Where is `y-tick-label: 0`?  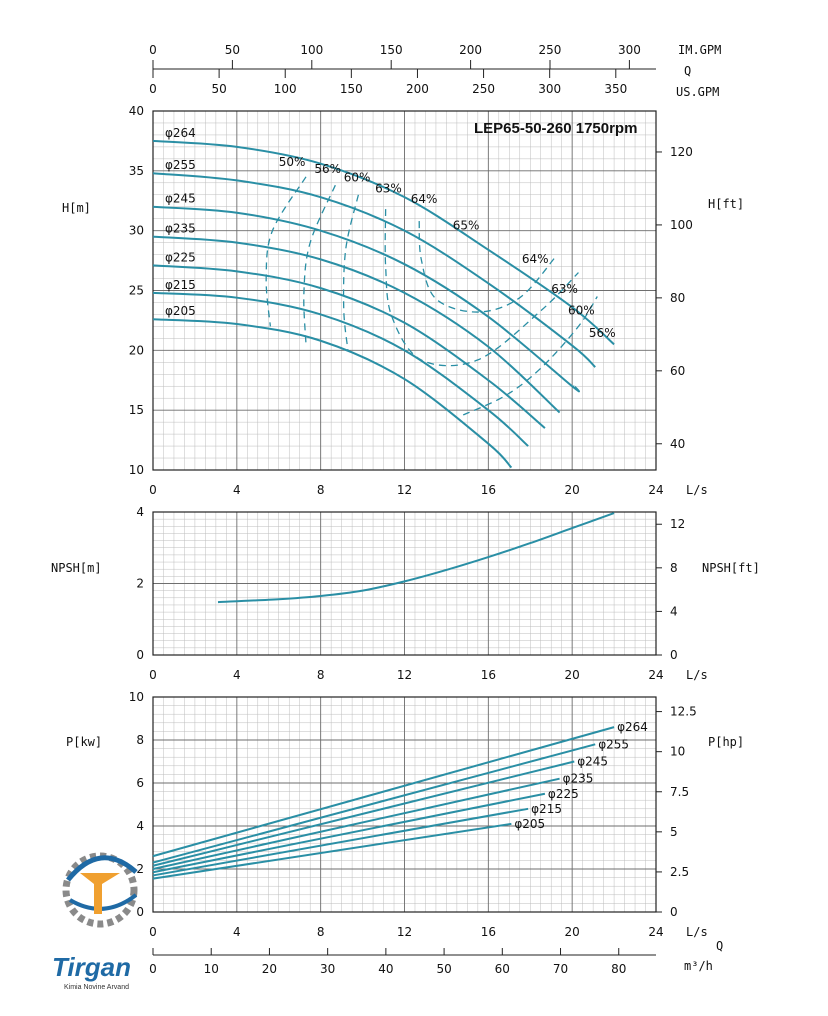 y-tick-label: 0 is located at coordinates (140, 912).